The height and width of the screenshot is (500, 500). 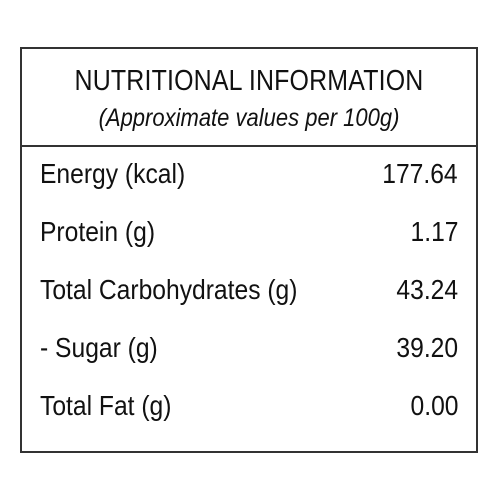 What do you see at coordinates (427, 347) in the screenshot?
I see `row-value: 39.20` at bounding box center [427, 347].